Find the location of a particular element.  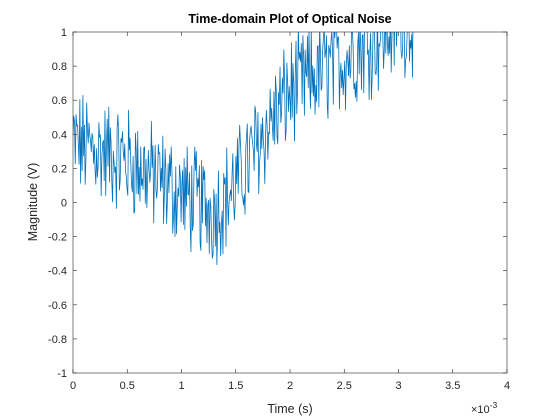

x-exponent-base: ×10 is located at coordinates (480, 410).